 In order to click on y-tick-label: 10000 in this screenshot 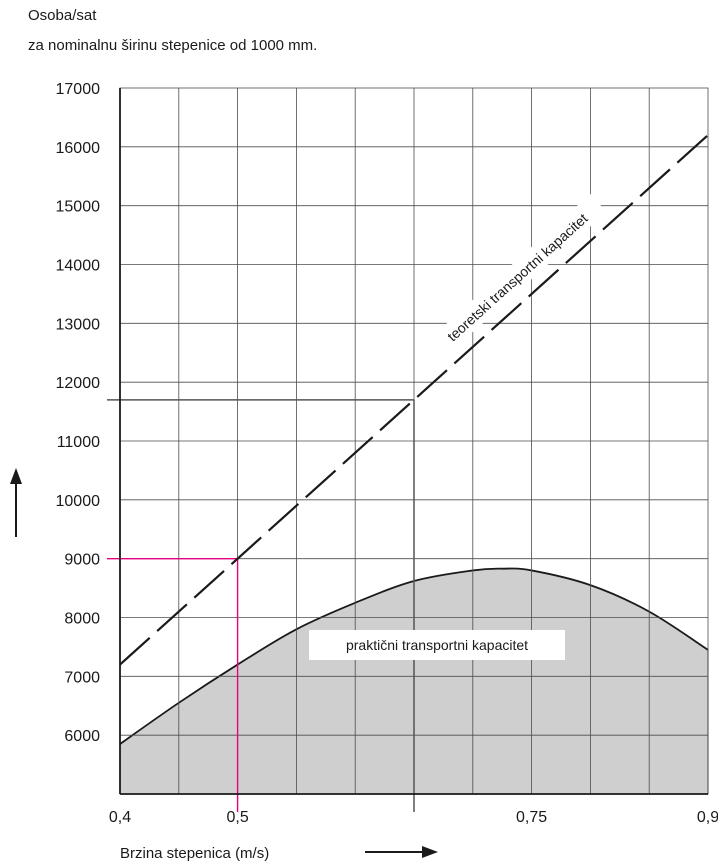, I will do `click(78, 501)`.